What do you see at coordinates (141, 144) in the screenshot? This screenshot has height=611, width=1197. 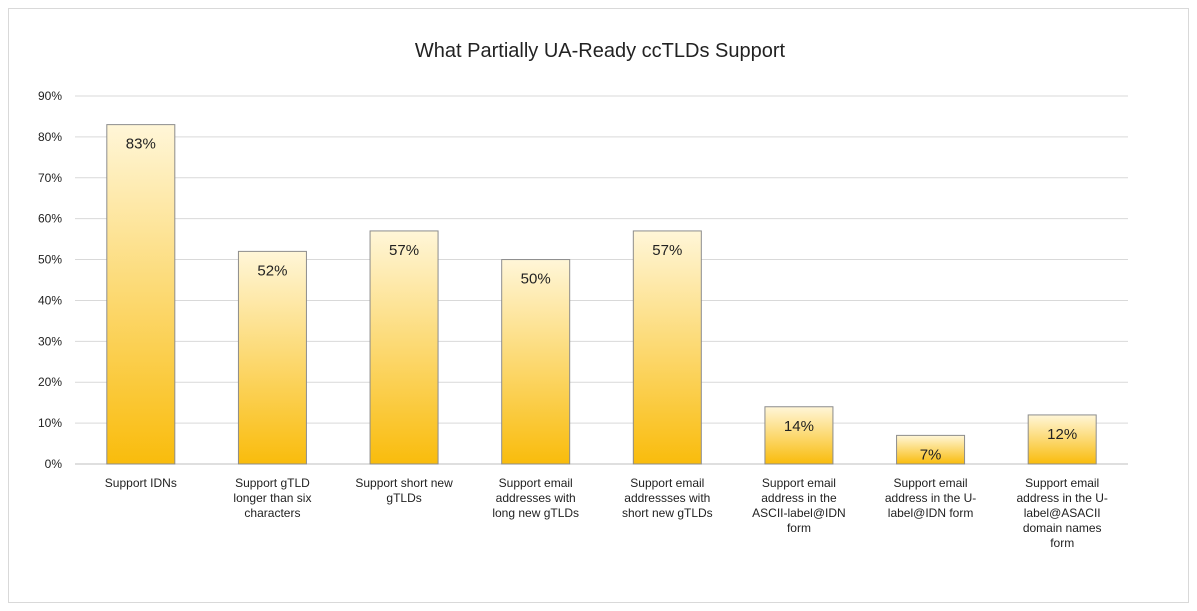 I see `data-label: 83%` at bounding box center [141, 144].